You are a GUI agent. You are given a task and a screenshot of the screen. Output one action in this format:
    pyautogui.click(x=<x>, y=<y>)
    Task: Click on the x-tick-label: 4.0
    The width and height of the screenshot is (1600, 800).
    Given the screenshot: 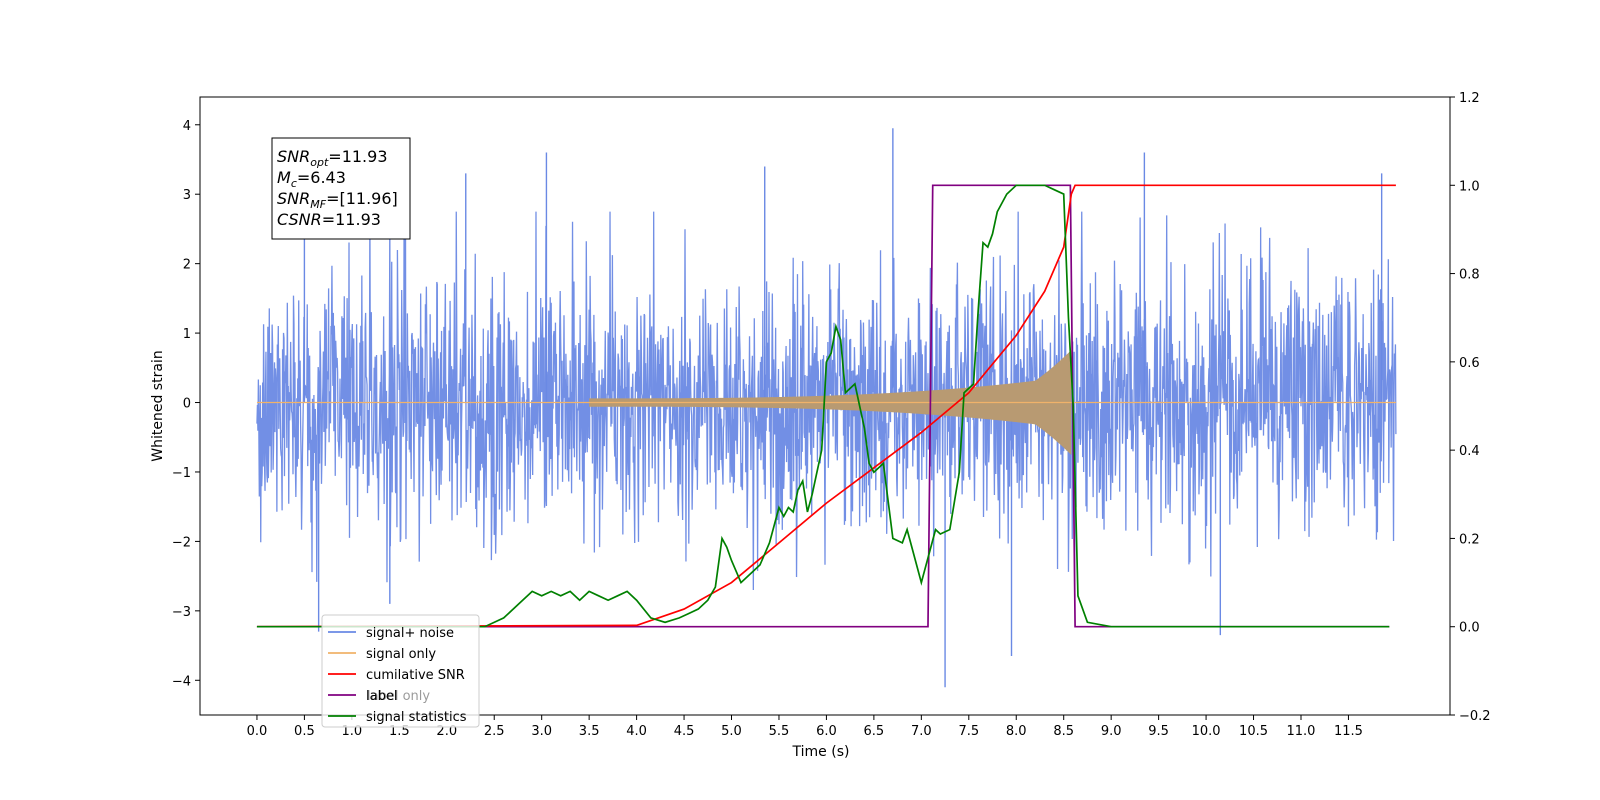 What is the action you would take?
    pyautogui.click(x=636, y=731)
    